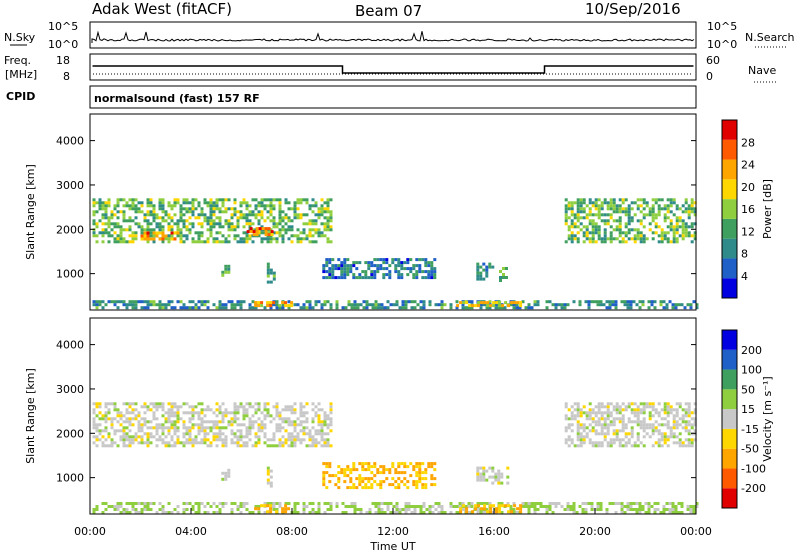 This screenshot has width=800, height=558. What do you see at coordinates (751, 370) in the screenshot?
I see `velocity-colorbar-tick: 100` at bounding box center [751, 370].